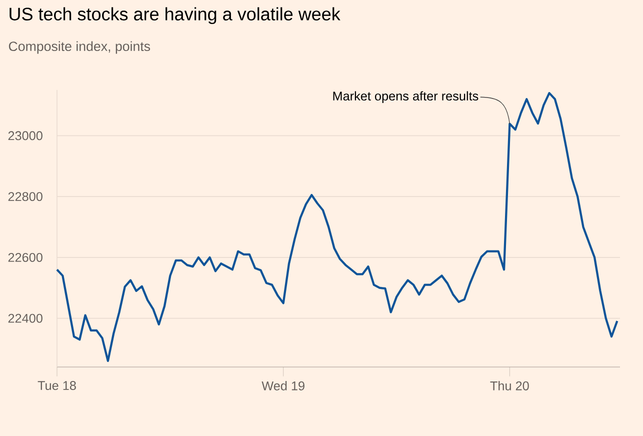 The image size is (643, 436). I want to click on chart-subtitle: Composite index, points, so click(79, 47).